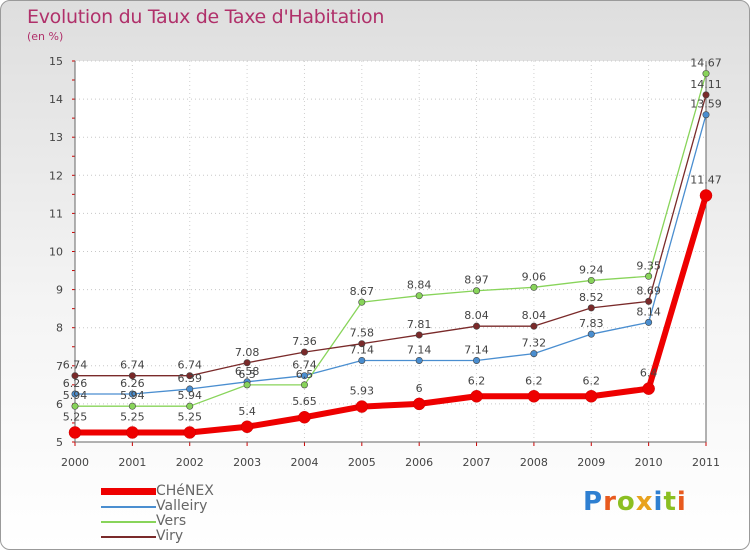 Image resolution: width=750 pixels, height=550 pixels. I want to click on logo-letter: r, so click(610, 502).